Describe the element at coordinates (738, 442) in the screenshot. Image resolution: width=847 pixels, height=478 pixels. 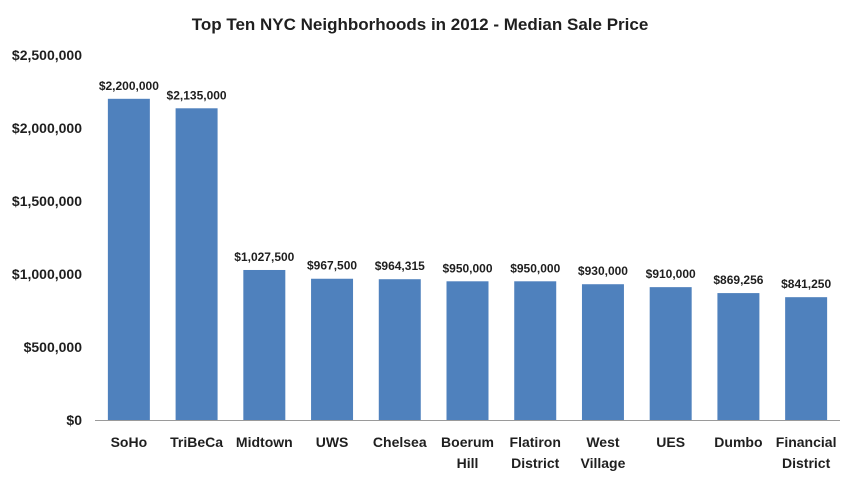
I see `x-tick-label: Dumbo` at that location.